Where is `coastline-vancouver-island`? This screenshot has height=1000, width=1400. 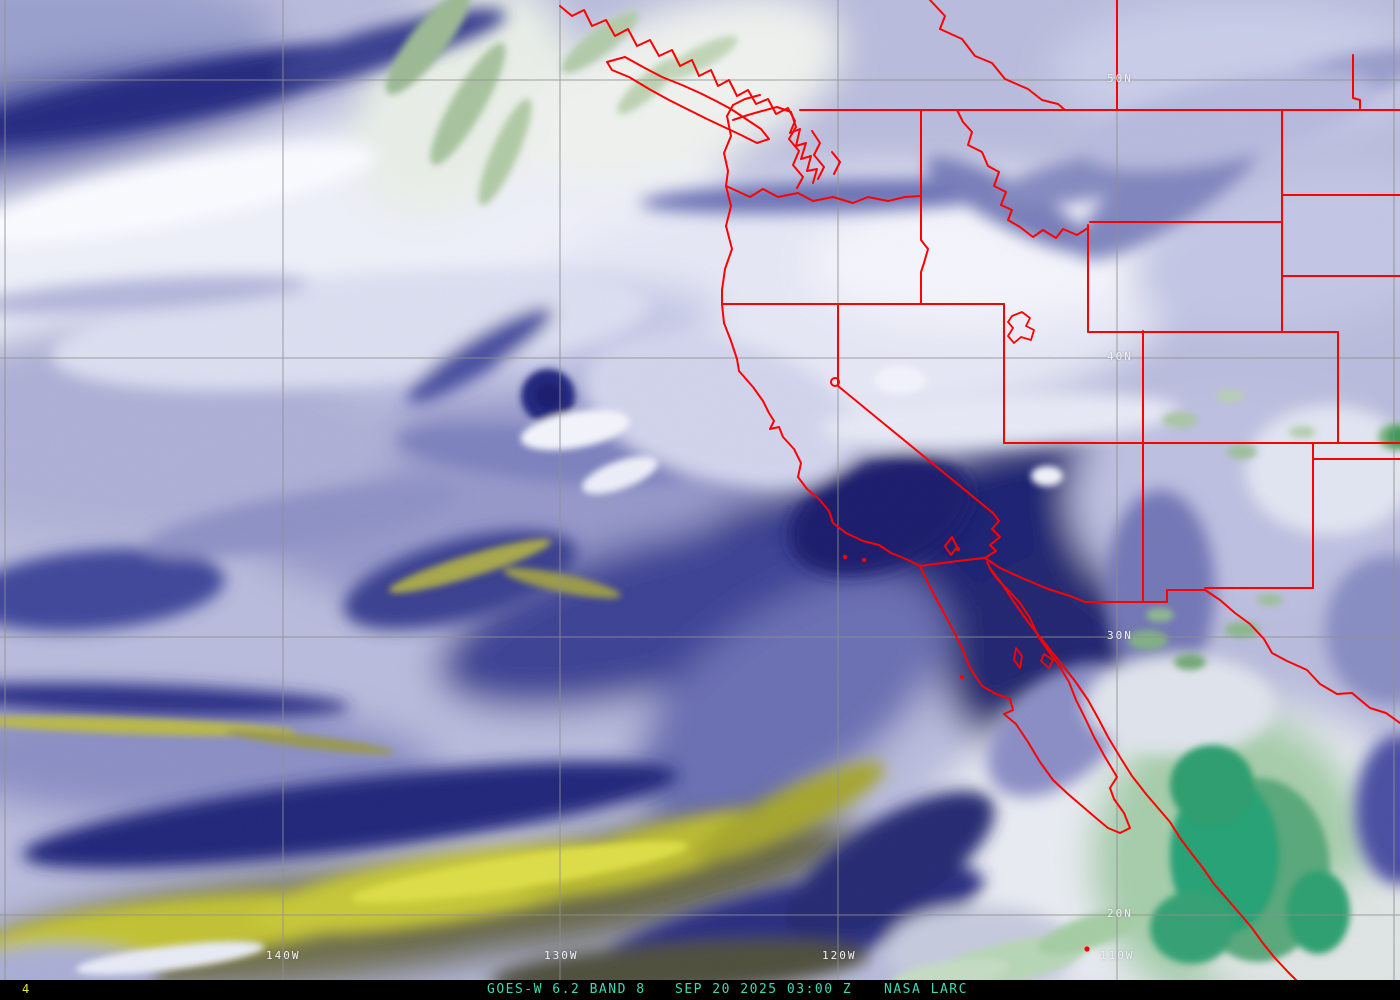
coastline-vancouver-island is located at coordinates (688, 100).